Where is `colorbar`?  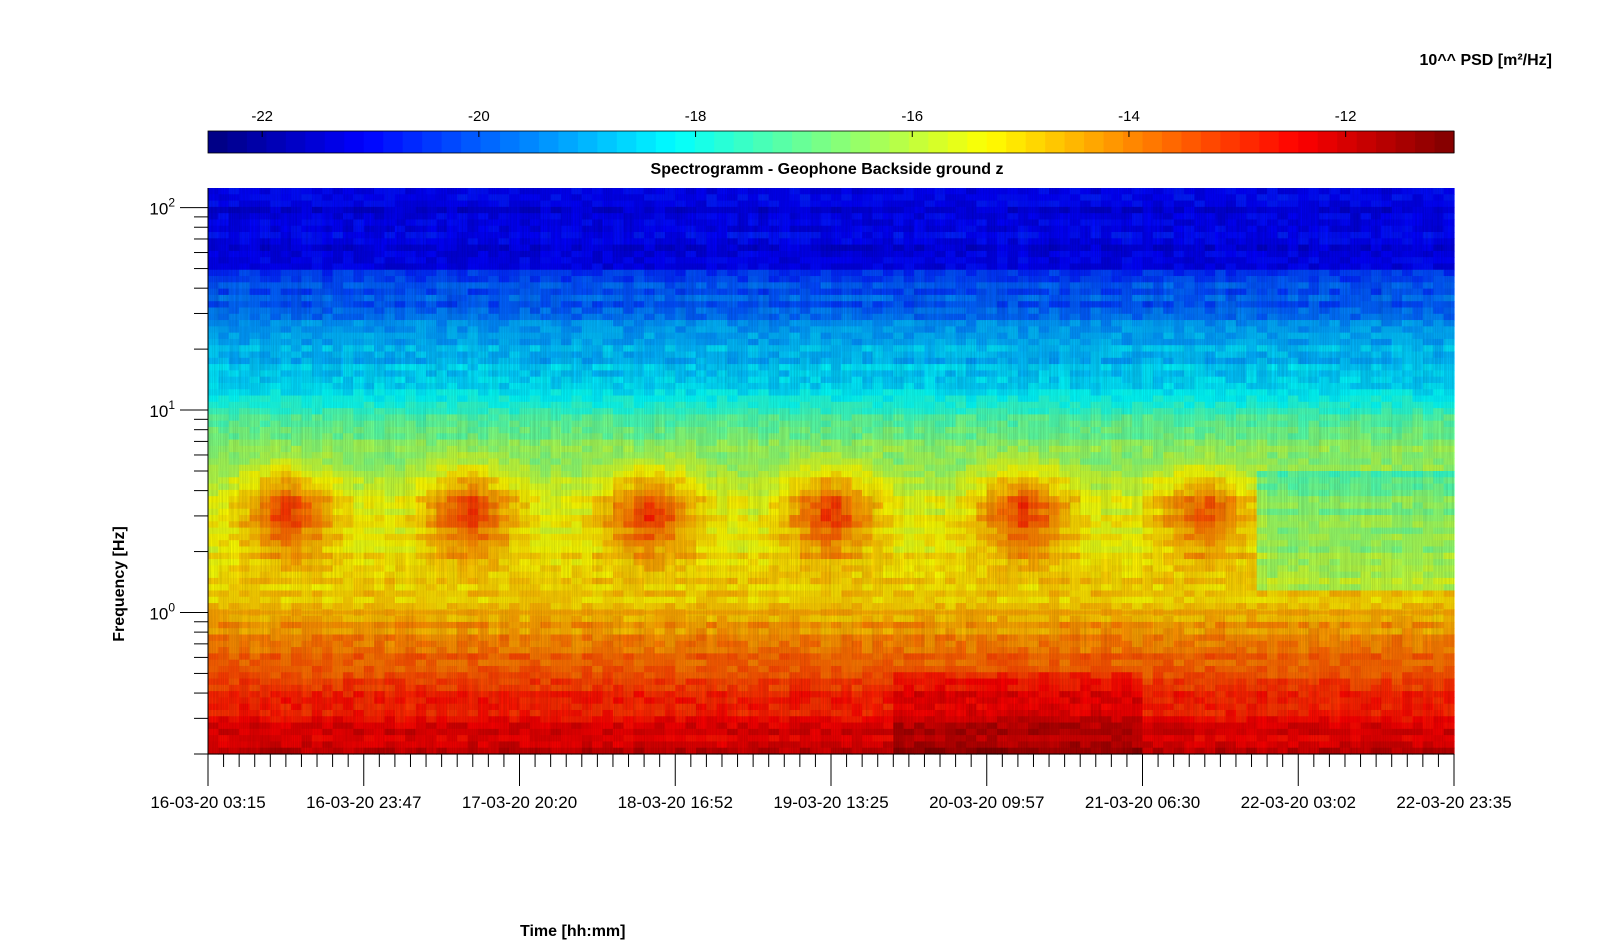
colorbar is located at coordinates (831, 142).